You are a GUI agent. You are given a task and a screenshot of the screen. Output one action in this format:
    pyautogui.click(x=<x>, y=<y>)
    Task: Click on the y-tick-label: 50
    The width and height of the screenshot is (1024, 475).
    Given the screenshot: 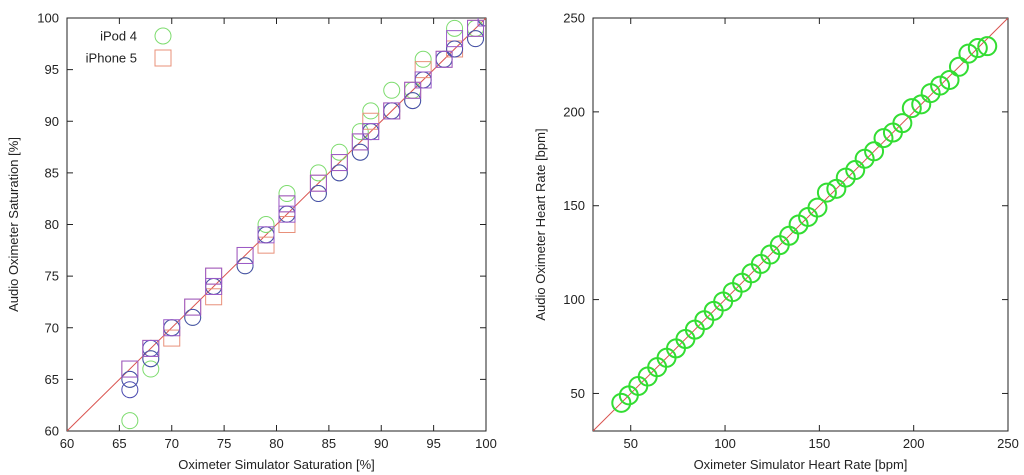 What is the action you would take?
    pyautogui.click(x=578, y=393)
    